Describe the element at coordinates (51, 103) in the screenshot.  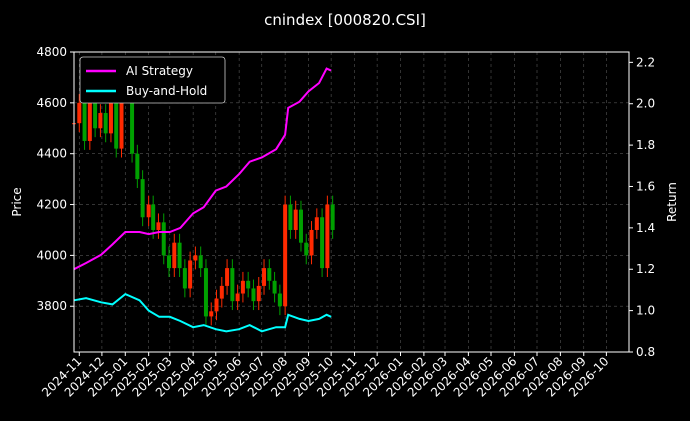
I see `left-tick-label: 4600` at that location.